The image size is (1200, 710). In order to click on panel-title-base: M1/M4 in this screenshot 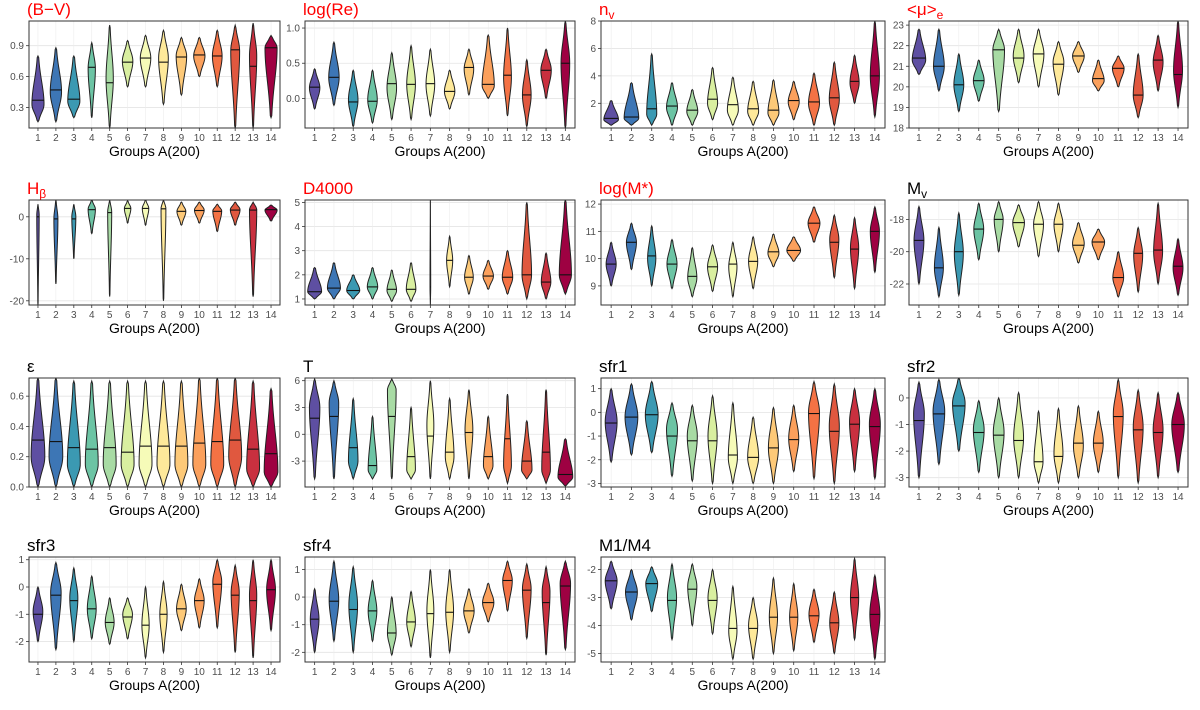, I will do `click(625, 545)`.